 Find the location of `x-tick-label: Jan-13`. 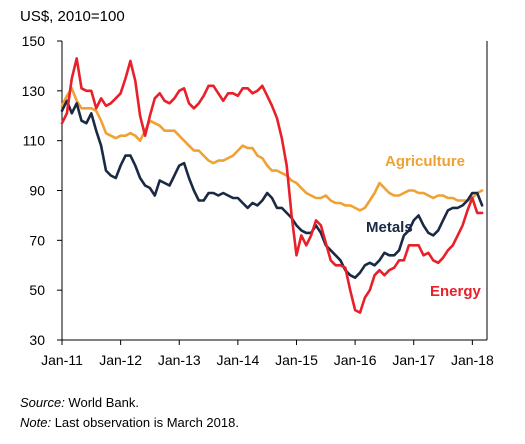

x-tick-label: Jan-13 is located at coordinates (179, 360).